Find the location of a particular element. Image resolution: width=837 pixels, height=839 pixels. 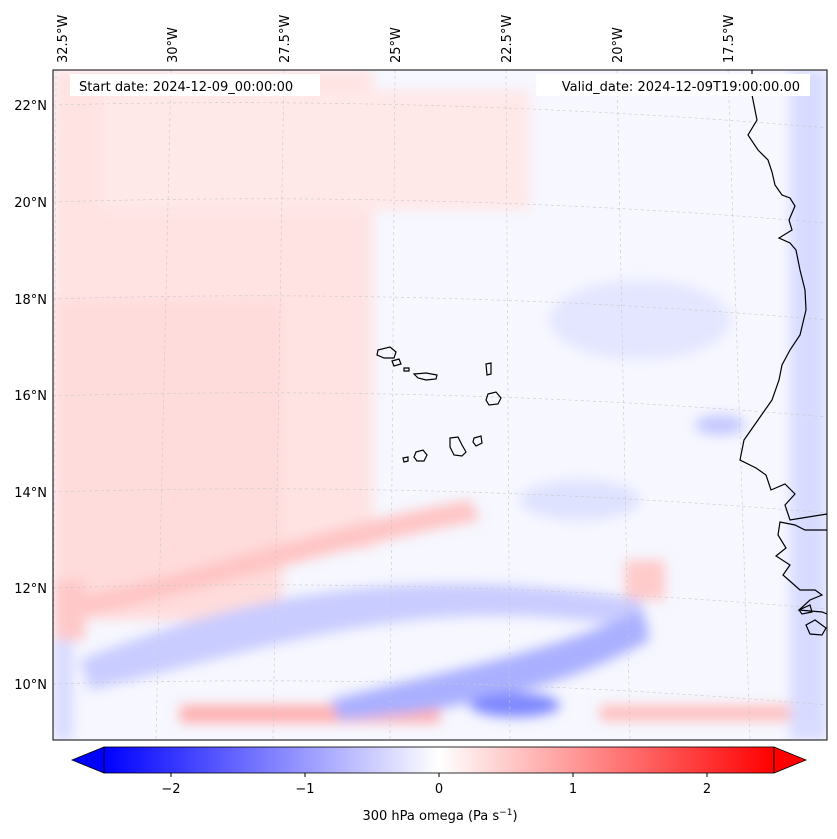

colorbar: −2 −1 0 1 2 300 hPa omega (Pa s−1) is located at coordinates (439, 785).